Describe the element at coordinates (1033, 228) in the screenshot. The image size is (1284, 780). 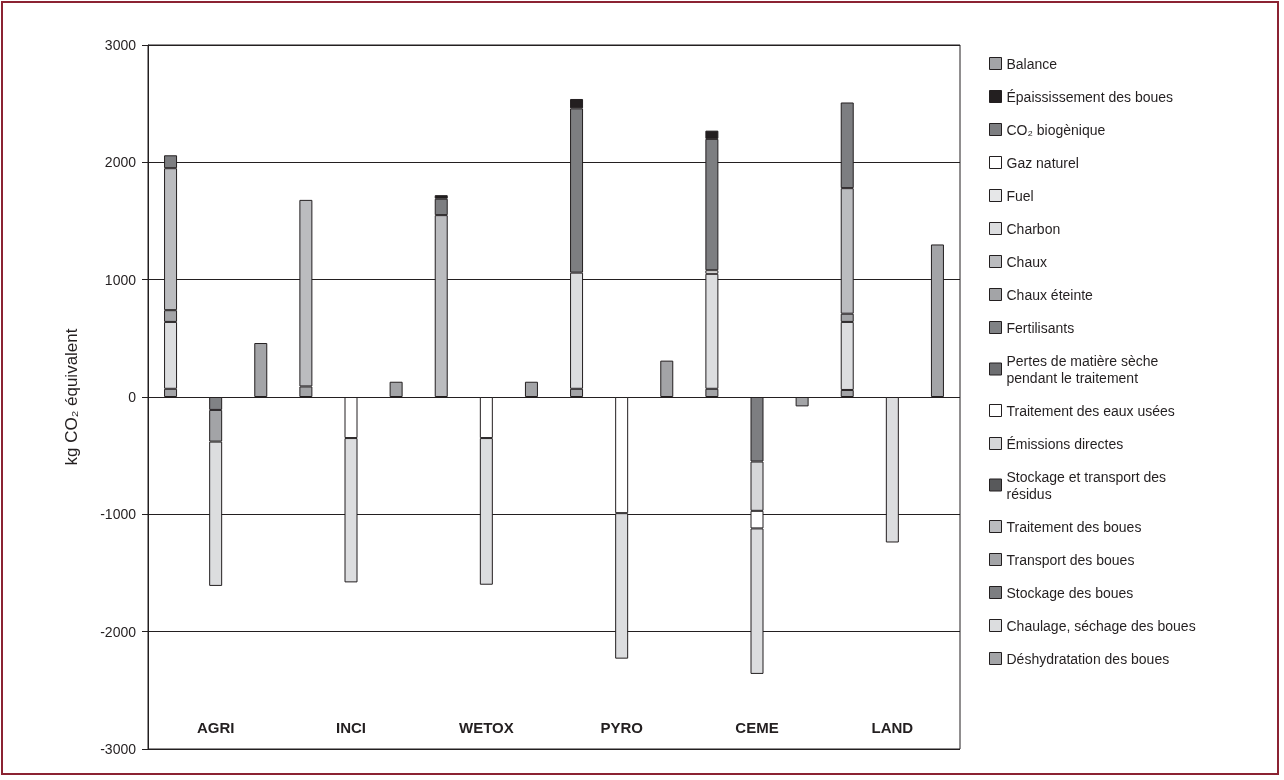
I see `legend-label: Charbon` at that location.